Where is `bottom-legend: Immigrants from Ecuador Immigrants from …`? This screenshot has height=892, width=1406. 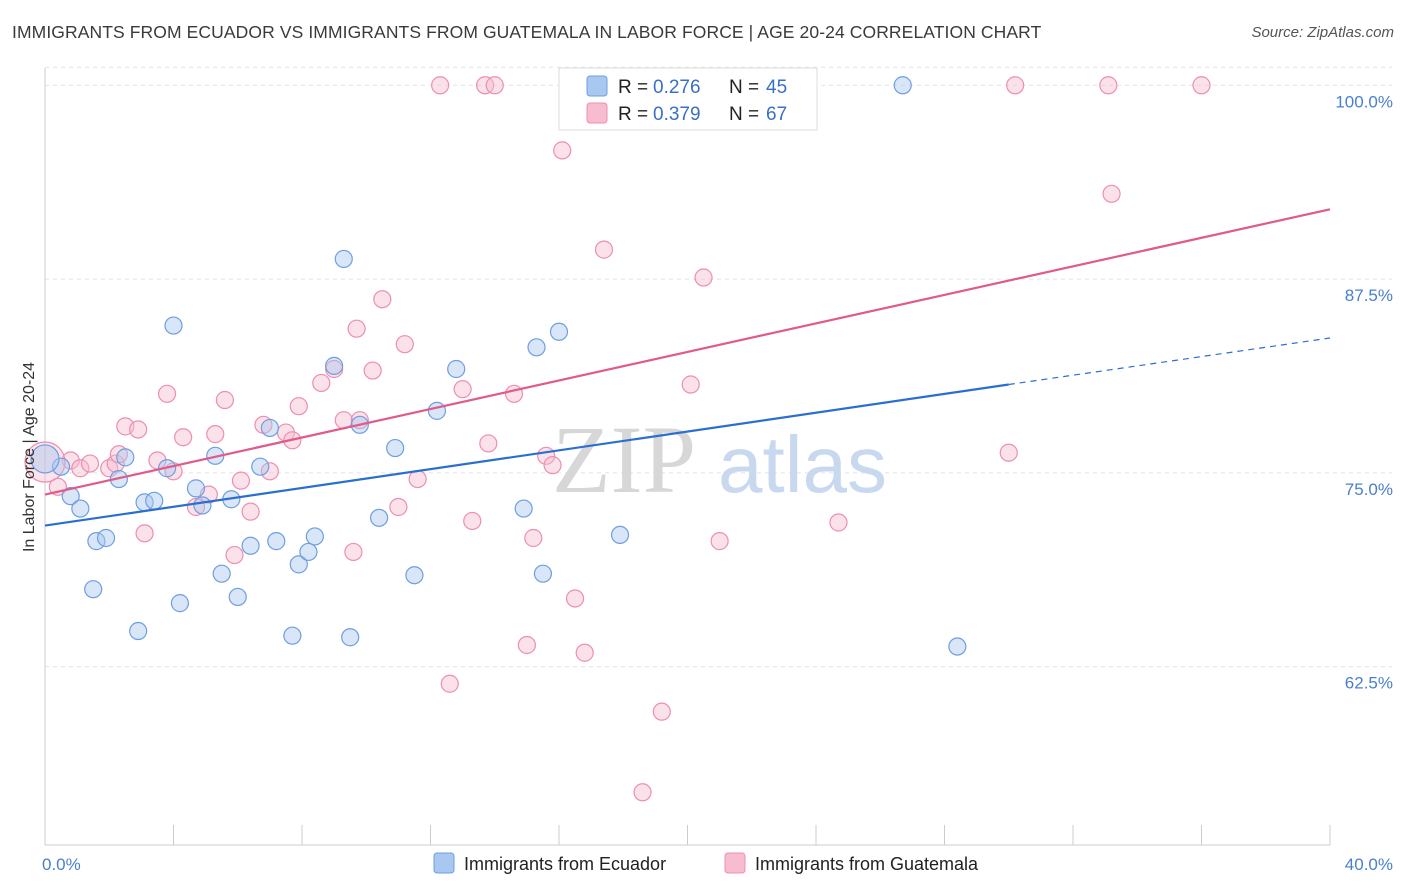
bottom-legend: Immigrants from Ecuador Immigrants from … is located at coordinates (706, 863).